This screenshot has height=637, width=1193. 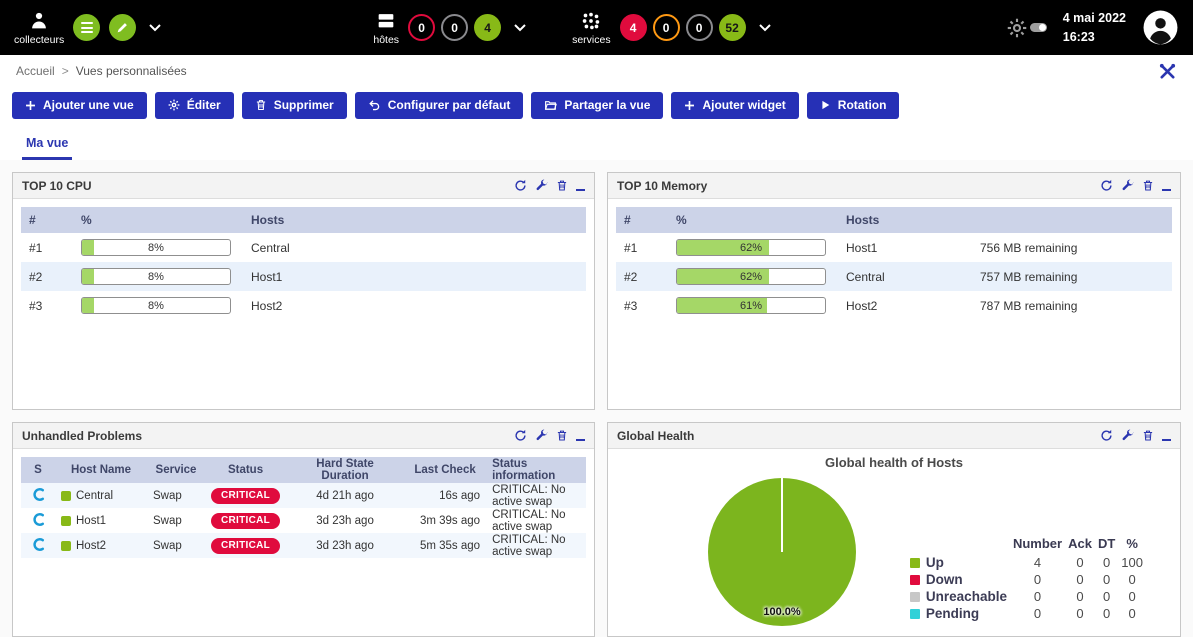 I want to click on pie-slice-up: 100.0%, so click(x=782, y=552).